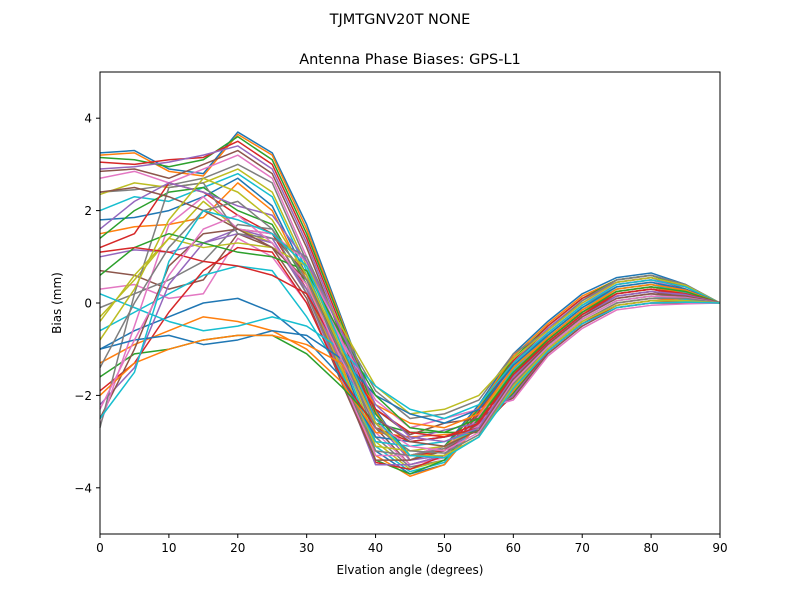 This screenshot has width=800, height=600. Describe the element at coordinates (410, 60) in the screenshot. I see `chart-title: Antenna Phase Biases: GPS-L1` at that location.